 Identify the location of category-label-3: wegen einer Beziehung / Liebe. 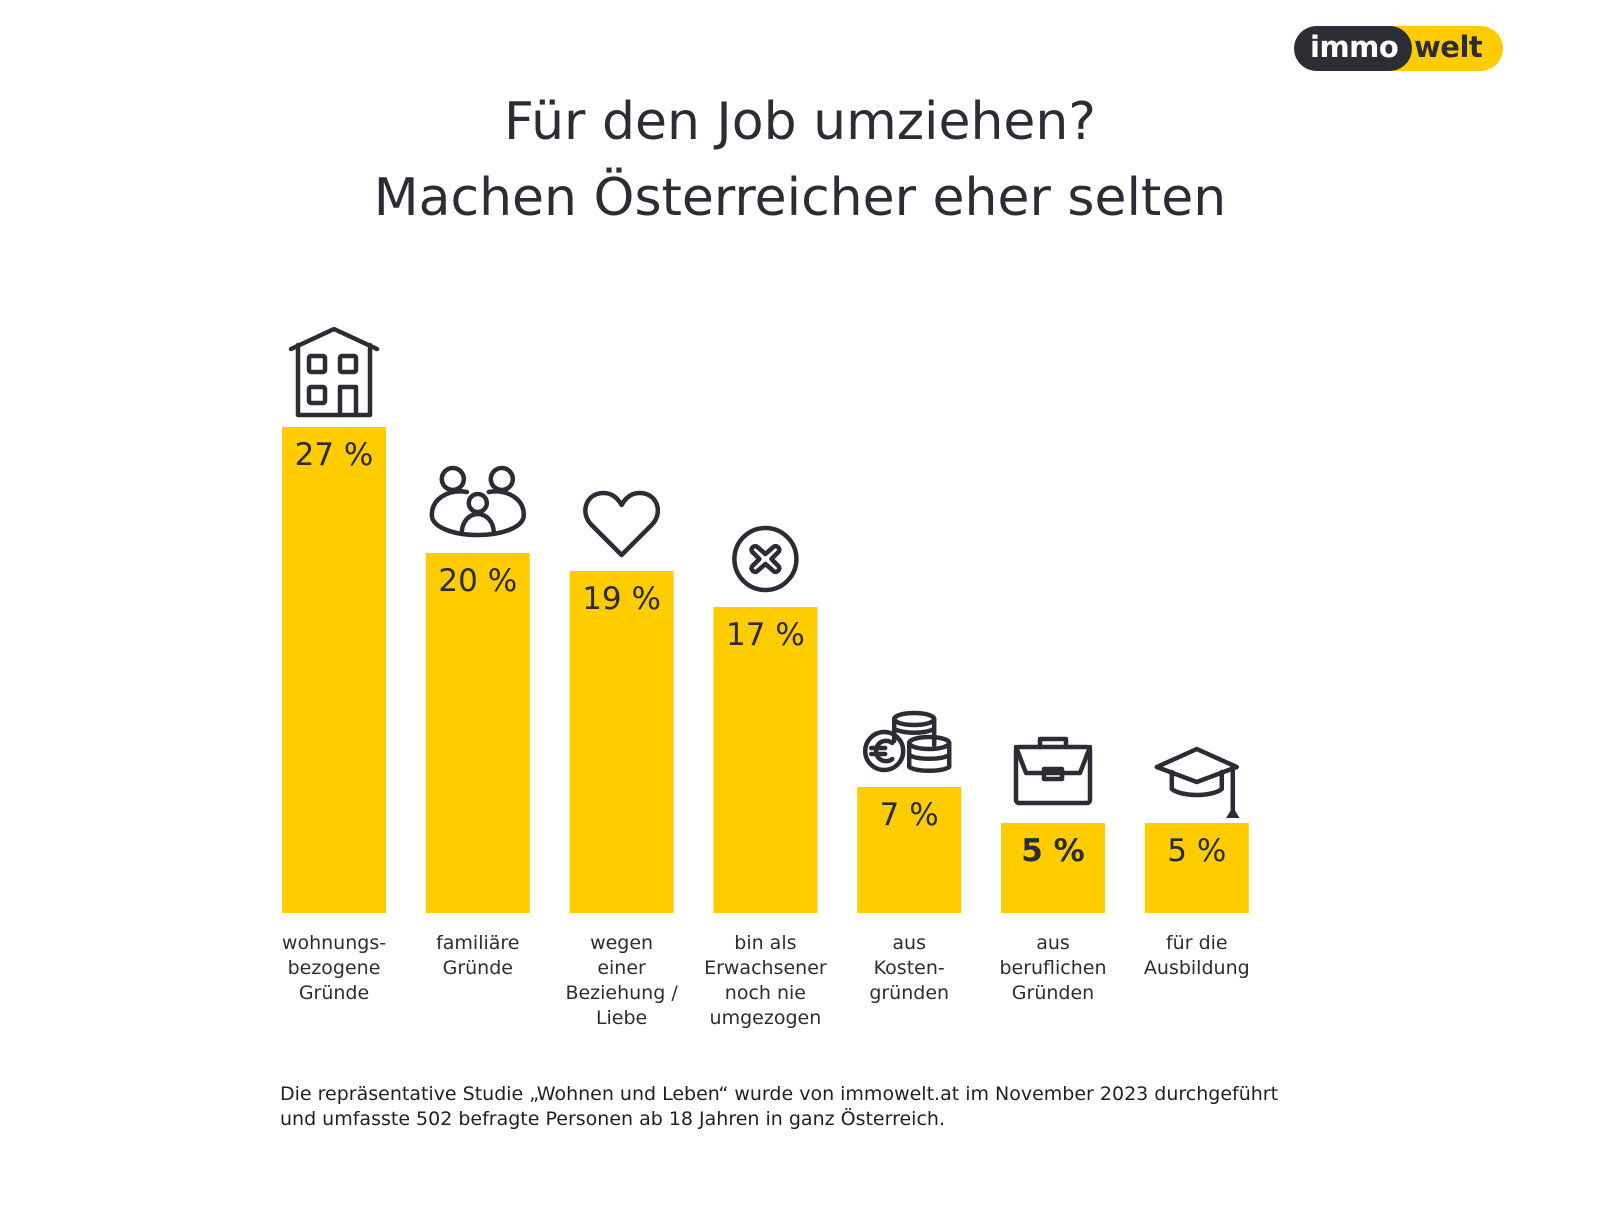
(621, 980).